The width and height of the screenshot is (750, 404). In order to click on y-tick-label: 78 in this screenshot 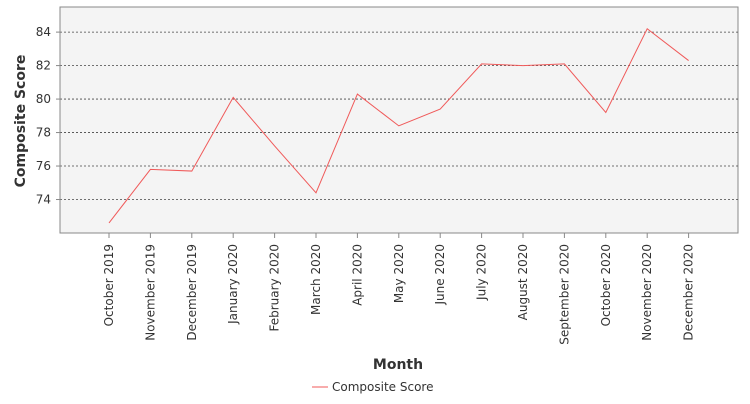, I will do `click(43, 133)`.